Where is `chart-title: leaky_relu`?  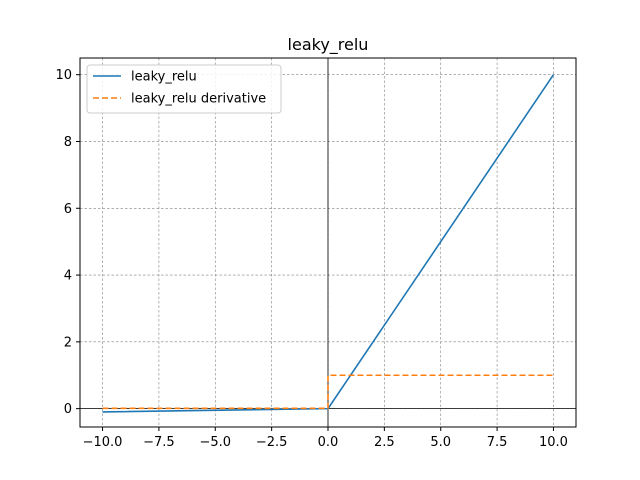
chart-title: leaky_relu is located at coordinates (328, 45).